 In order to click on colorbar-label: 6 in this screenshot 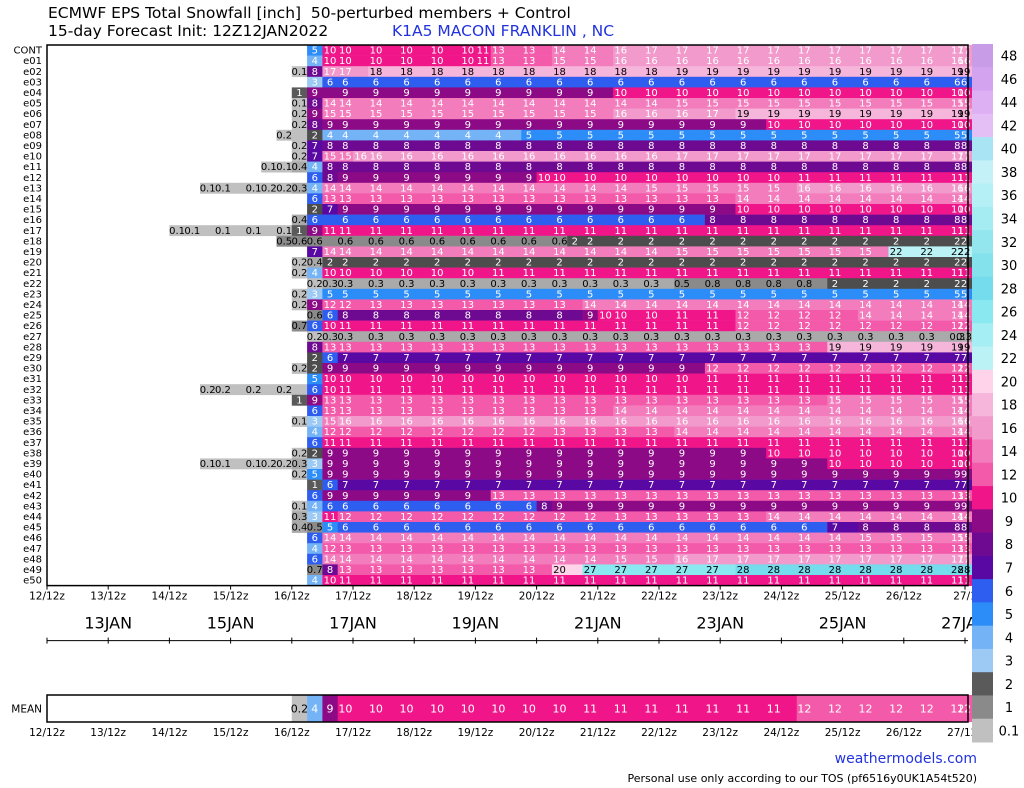, I will do `click(1009, 592)`.